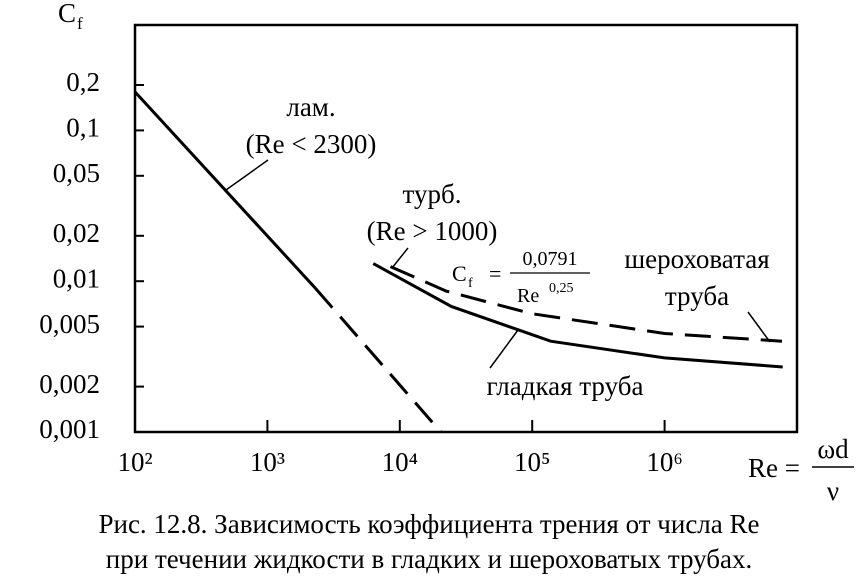 The image size is (858, 583). Describe the element at coordinates (696, 259) in the screenshot. I see `annotation: шероховатая` at that location.